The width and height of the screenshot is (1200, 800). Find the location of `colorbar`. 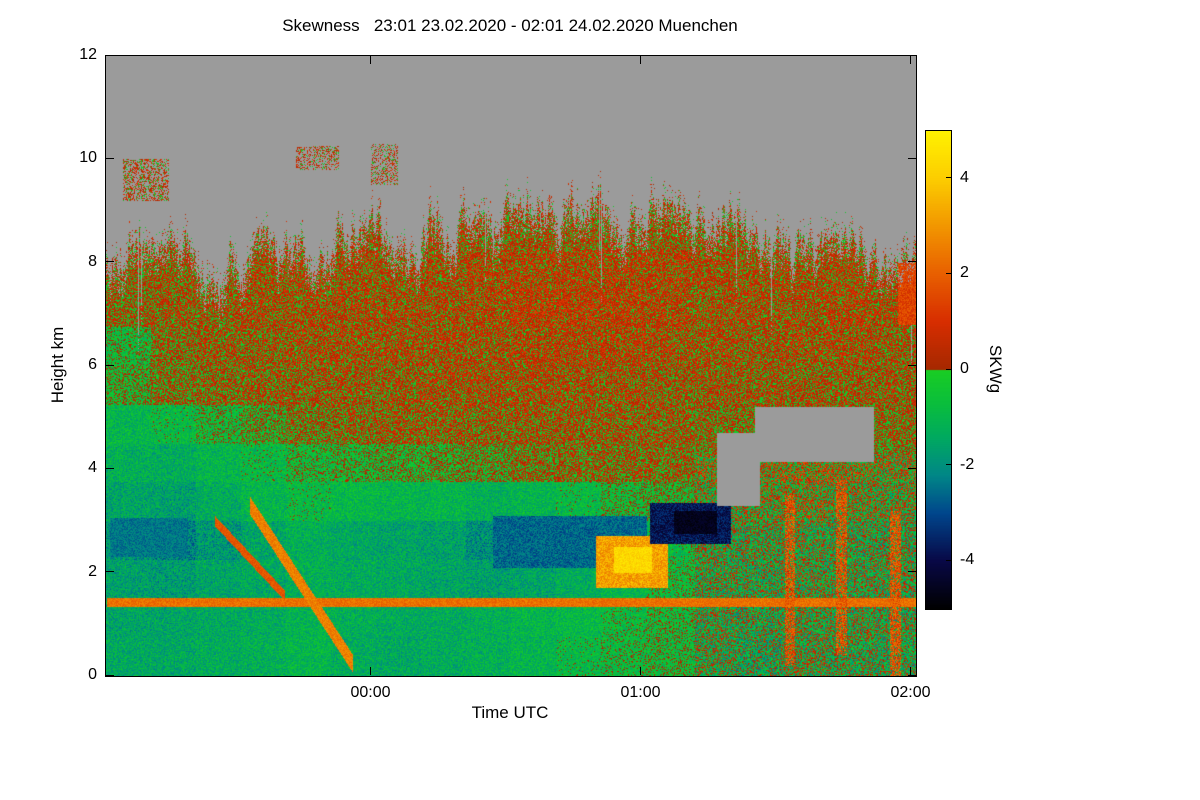

colorbar is located at coordinates (938, 370).